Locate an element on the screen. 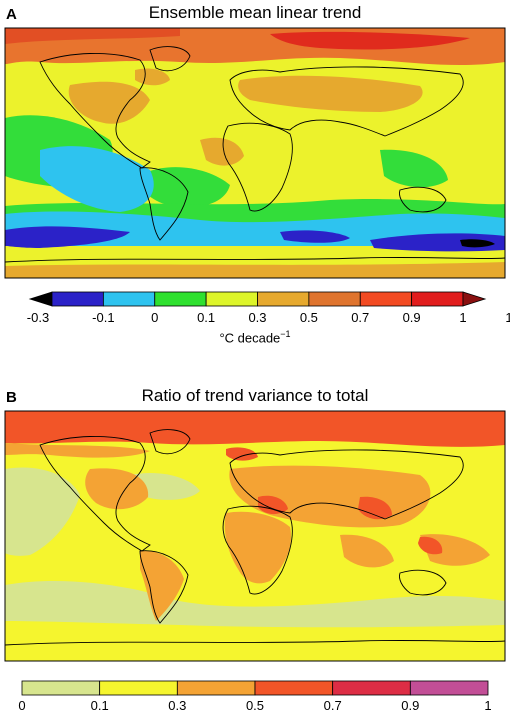 The width and height of the screenshot is (510, 710). map-a-pacific-blue is located at coordinates (97, 179).